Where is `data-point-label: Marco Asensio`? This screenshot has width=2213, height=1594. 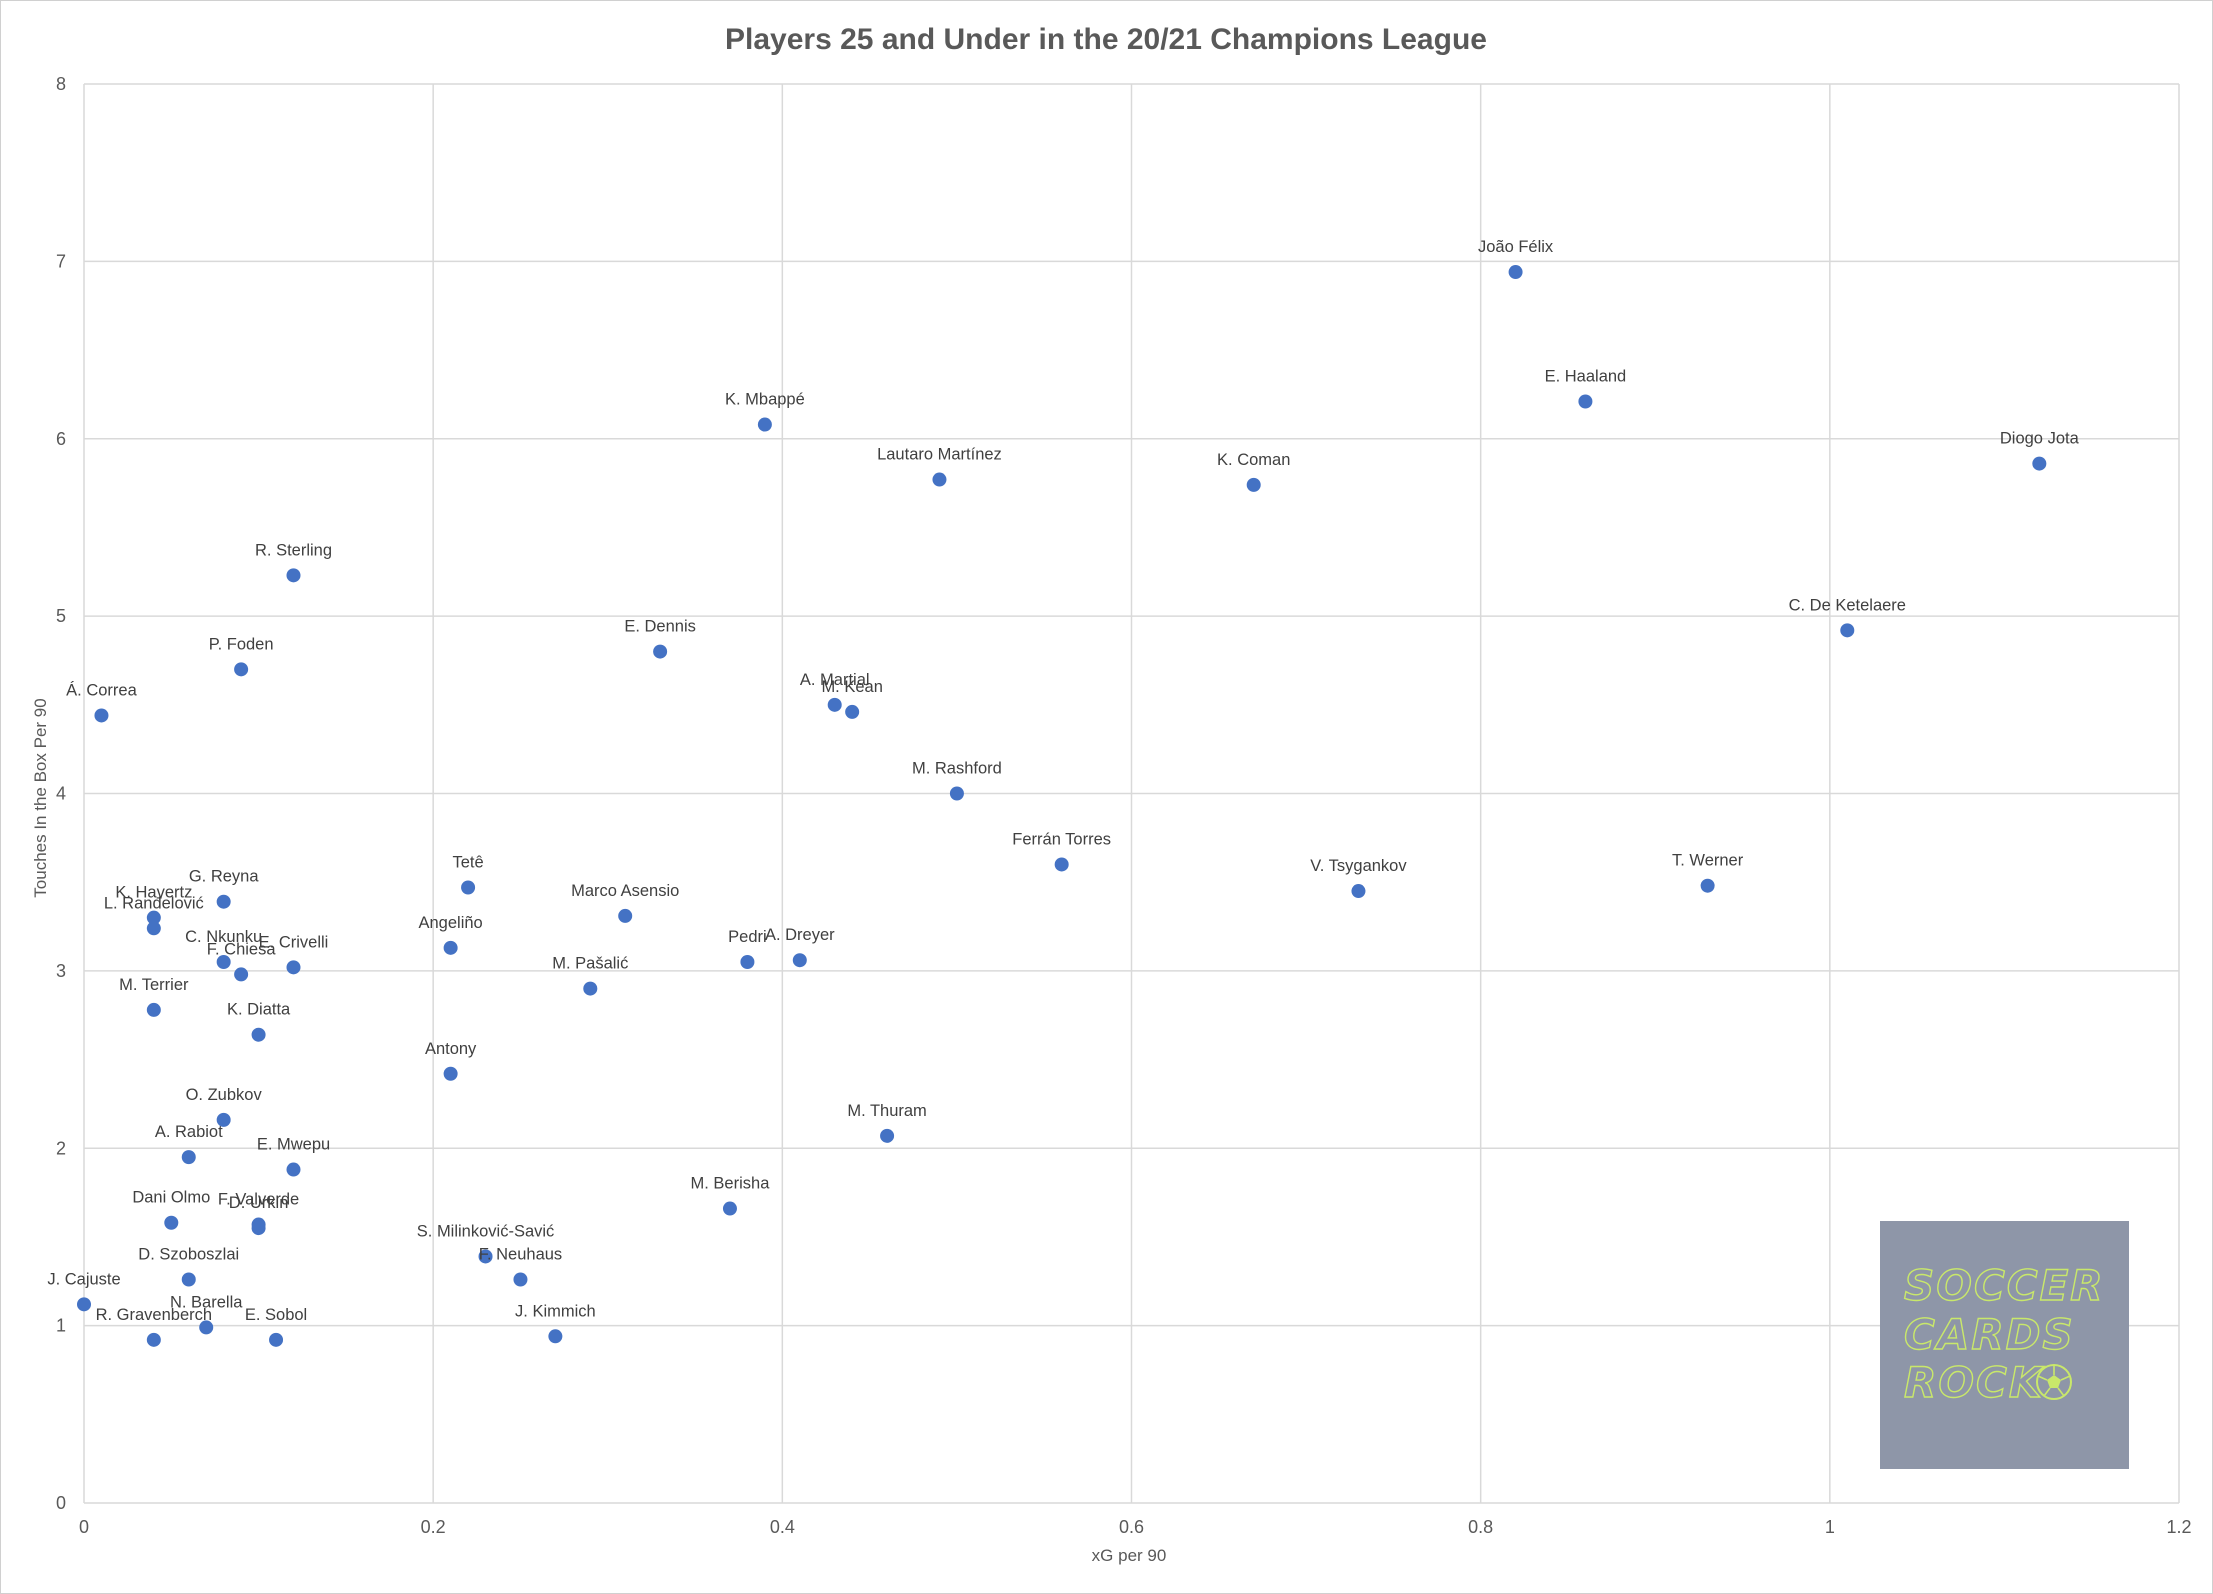
data-point-label: Marco Asensio is located at coordinates (625, 891).